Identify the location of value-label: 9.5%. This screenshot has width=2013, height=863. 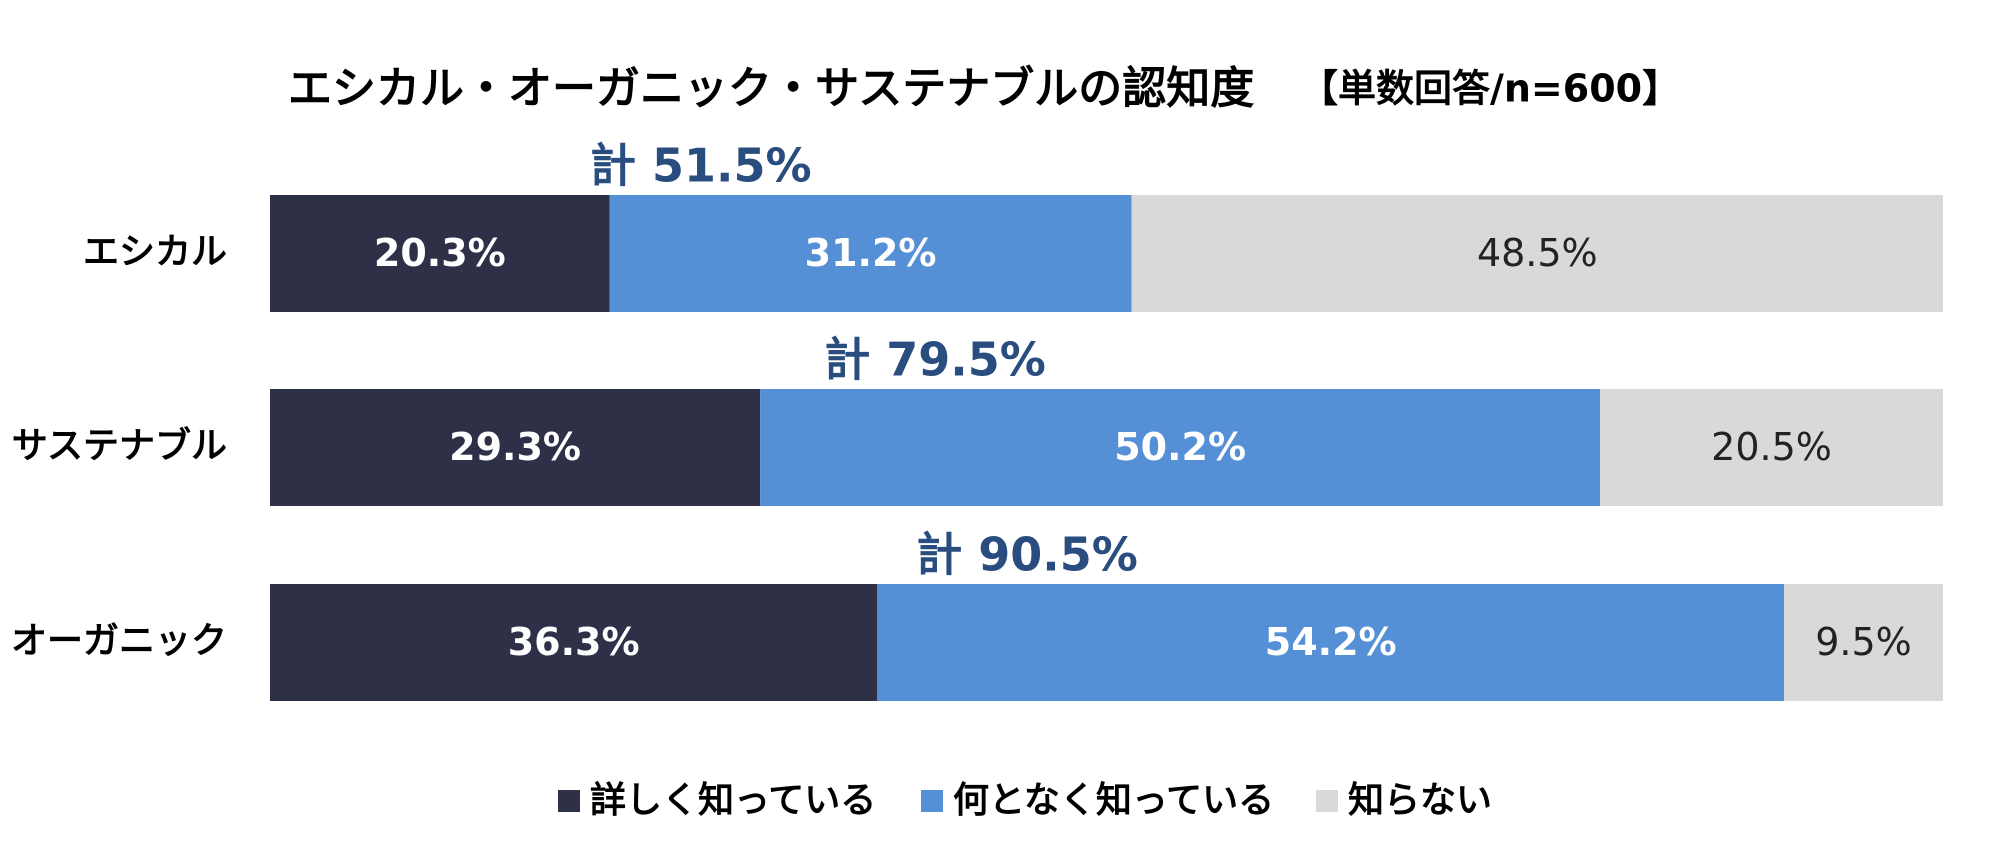
(1863, 642).